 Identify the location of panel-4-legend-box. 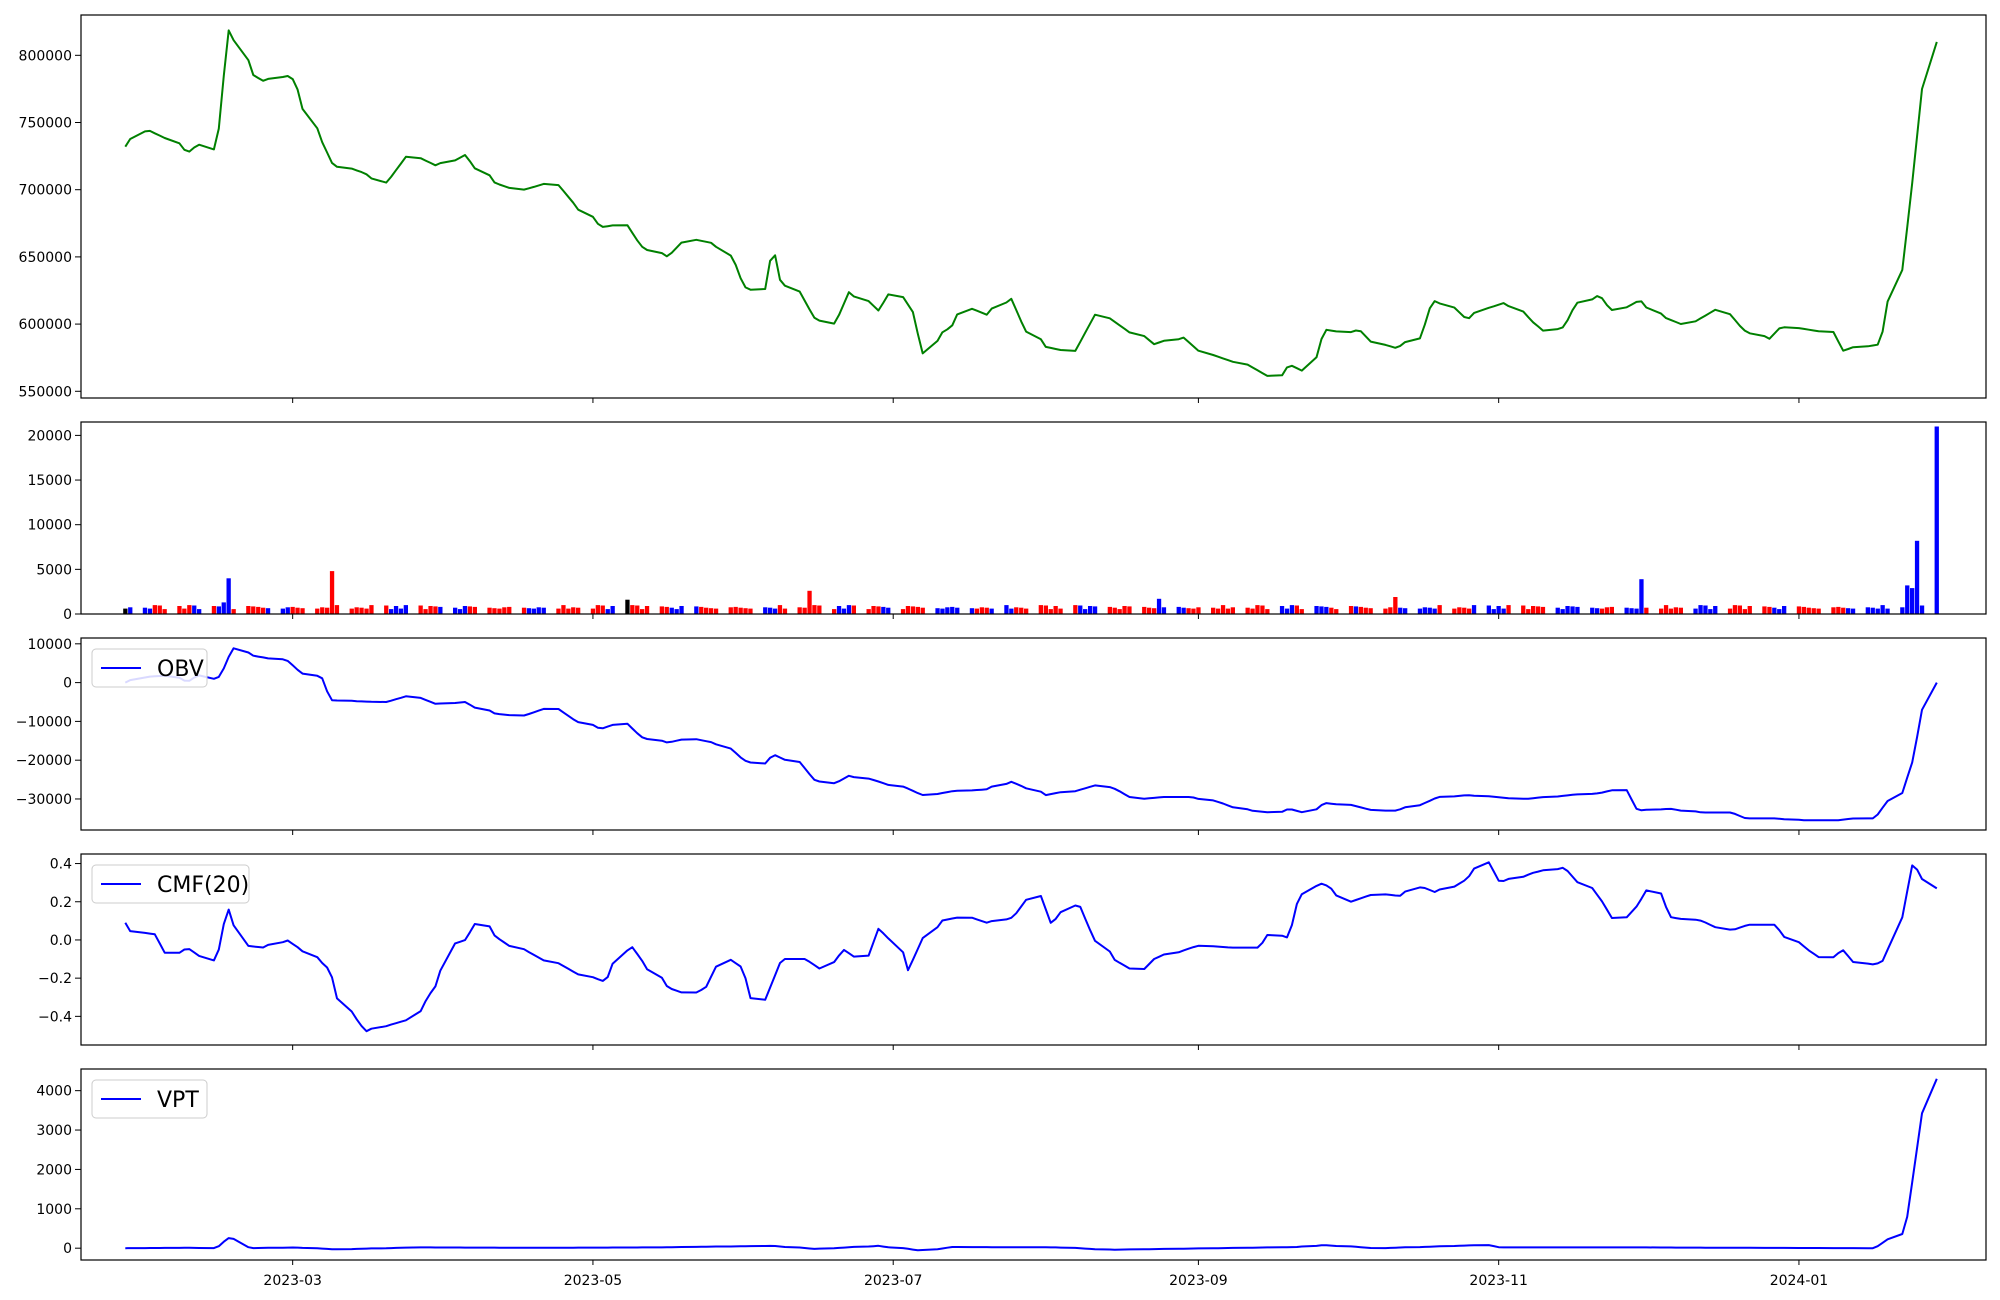
(149, 1099).